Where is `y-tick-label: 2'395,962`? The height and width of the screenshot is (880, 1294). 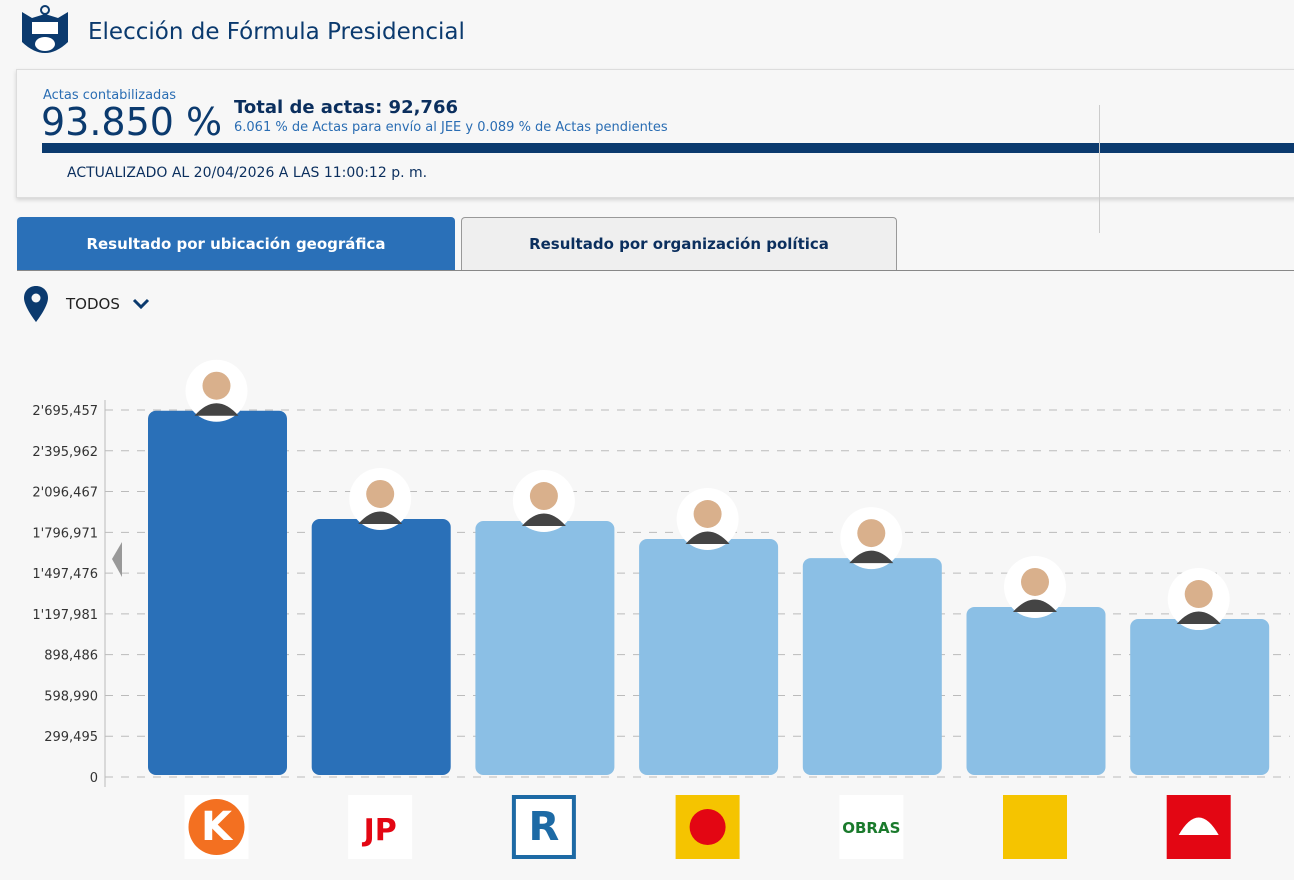
y-tick-label: 2'395,962 is located at coordinates (65, 452).